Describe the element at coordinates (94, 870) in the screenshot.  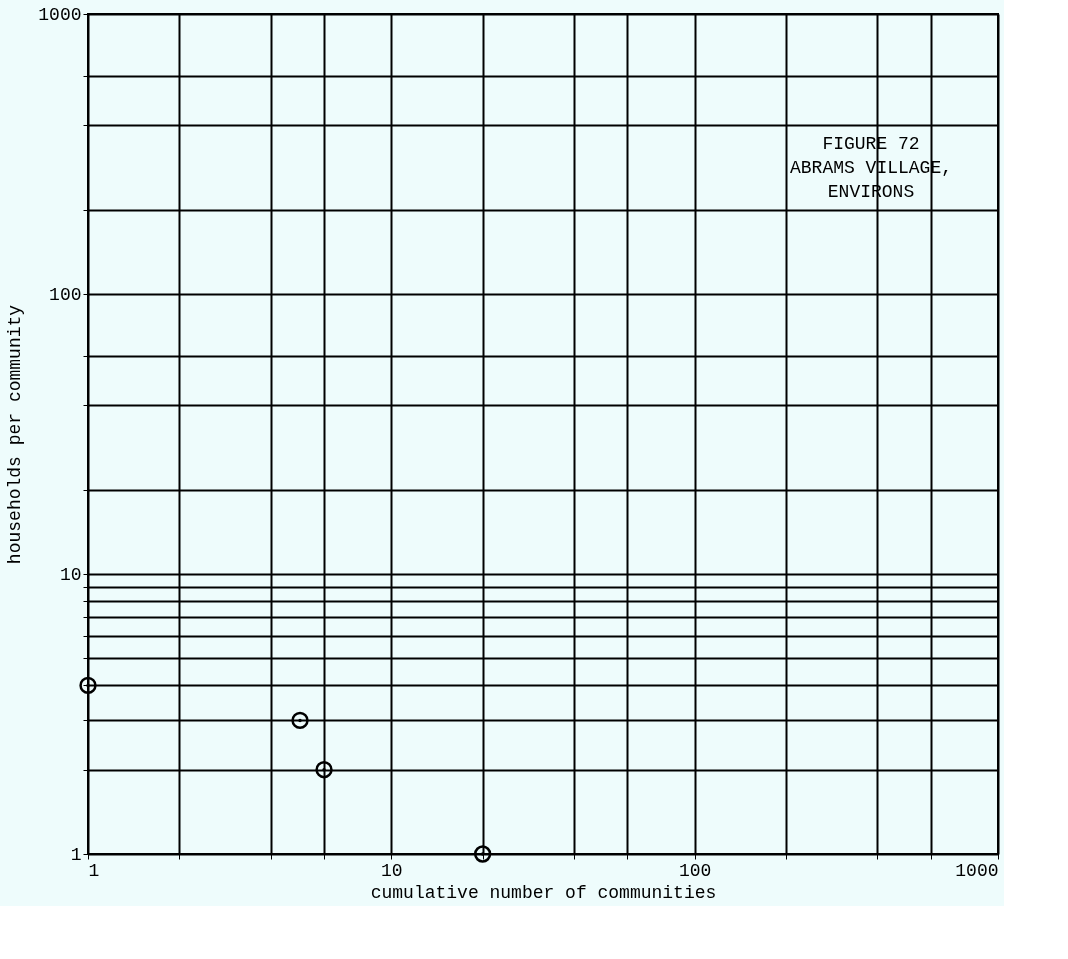
I see `x-tick-label: 1` at that location.